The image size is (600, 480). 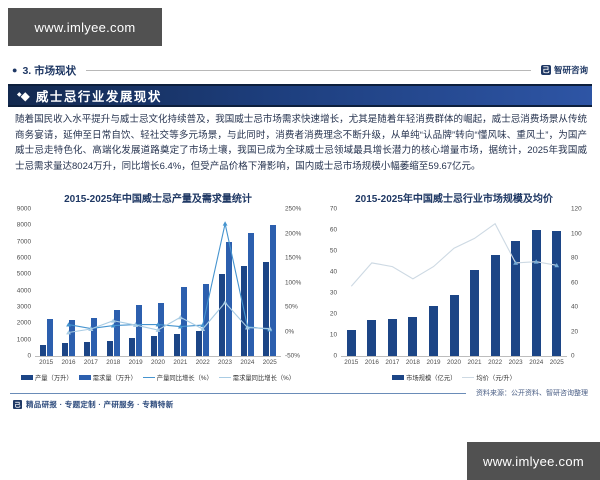 What do you see at coordinates (23, 258) in the screenshot?
I see `axis-tick: 6000` at bounding box center [23, 258].